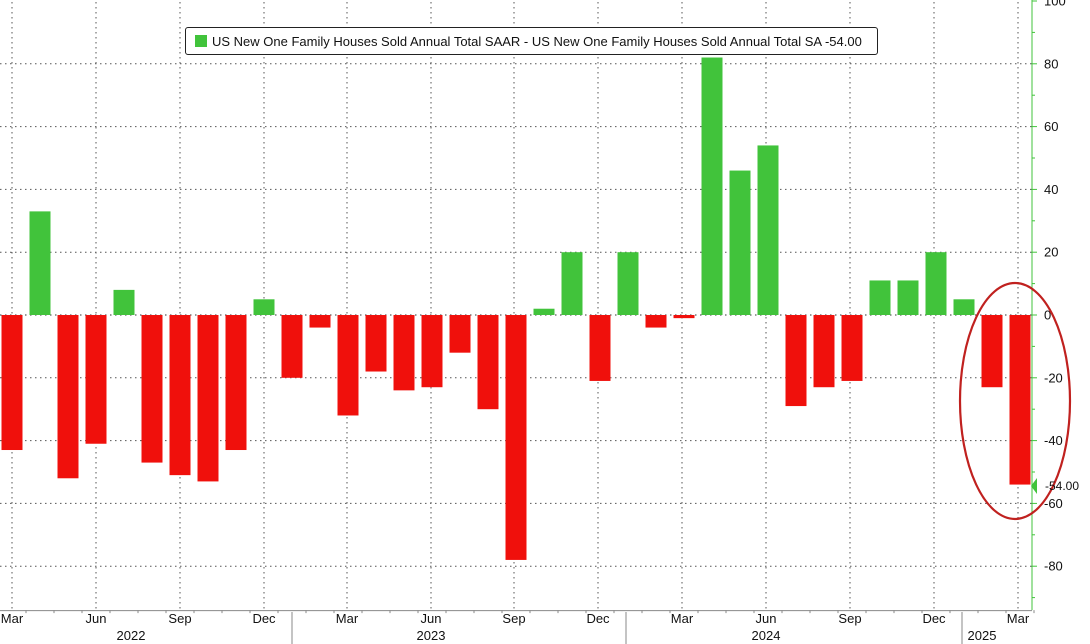 Image resolution: width=1090 pixels, height=644 pixels. I want to click on y-tick-label: -20, so click(1053, 377).